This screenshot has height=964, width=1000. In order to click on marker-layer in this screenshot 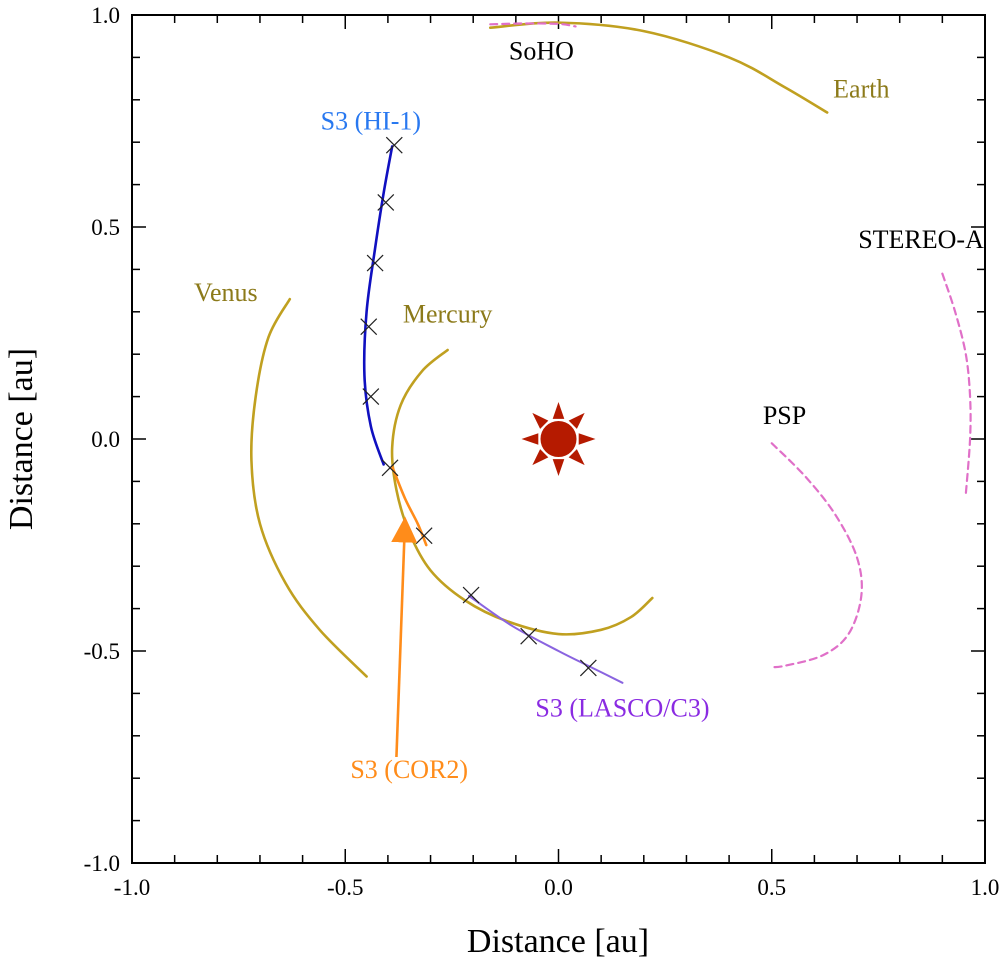, I will do `click(478, 406)`.